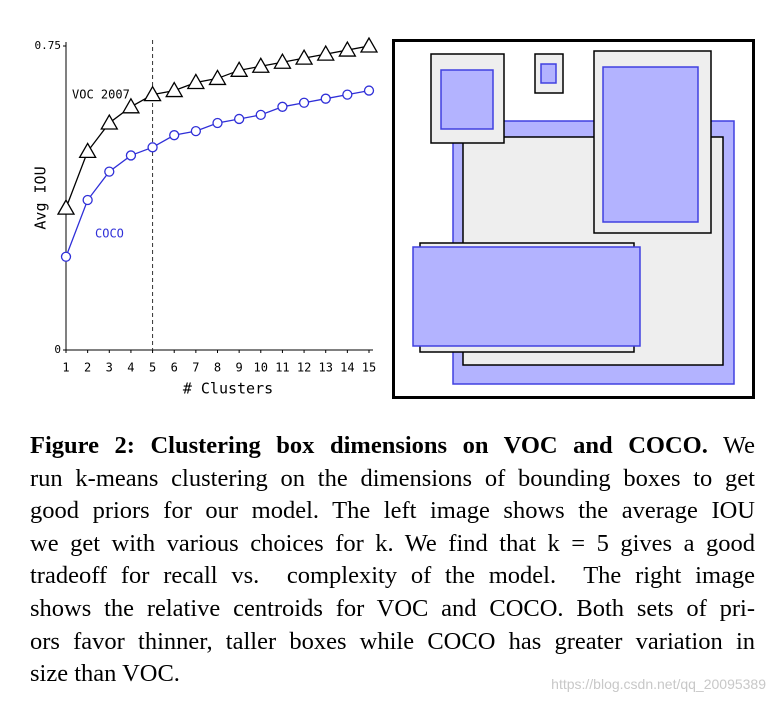  I want to click on series-label: COCO, so click(109, 234).